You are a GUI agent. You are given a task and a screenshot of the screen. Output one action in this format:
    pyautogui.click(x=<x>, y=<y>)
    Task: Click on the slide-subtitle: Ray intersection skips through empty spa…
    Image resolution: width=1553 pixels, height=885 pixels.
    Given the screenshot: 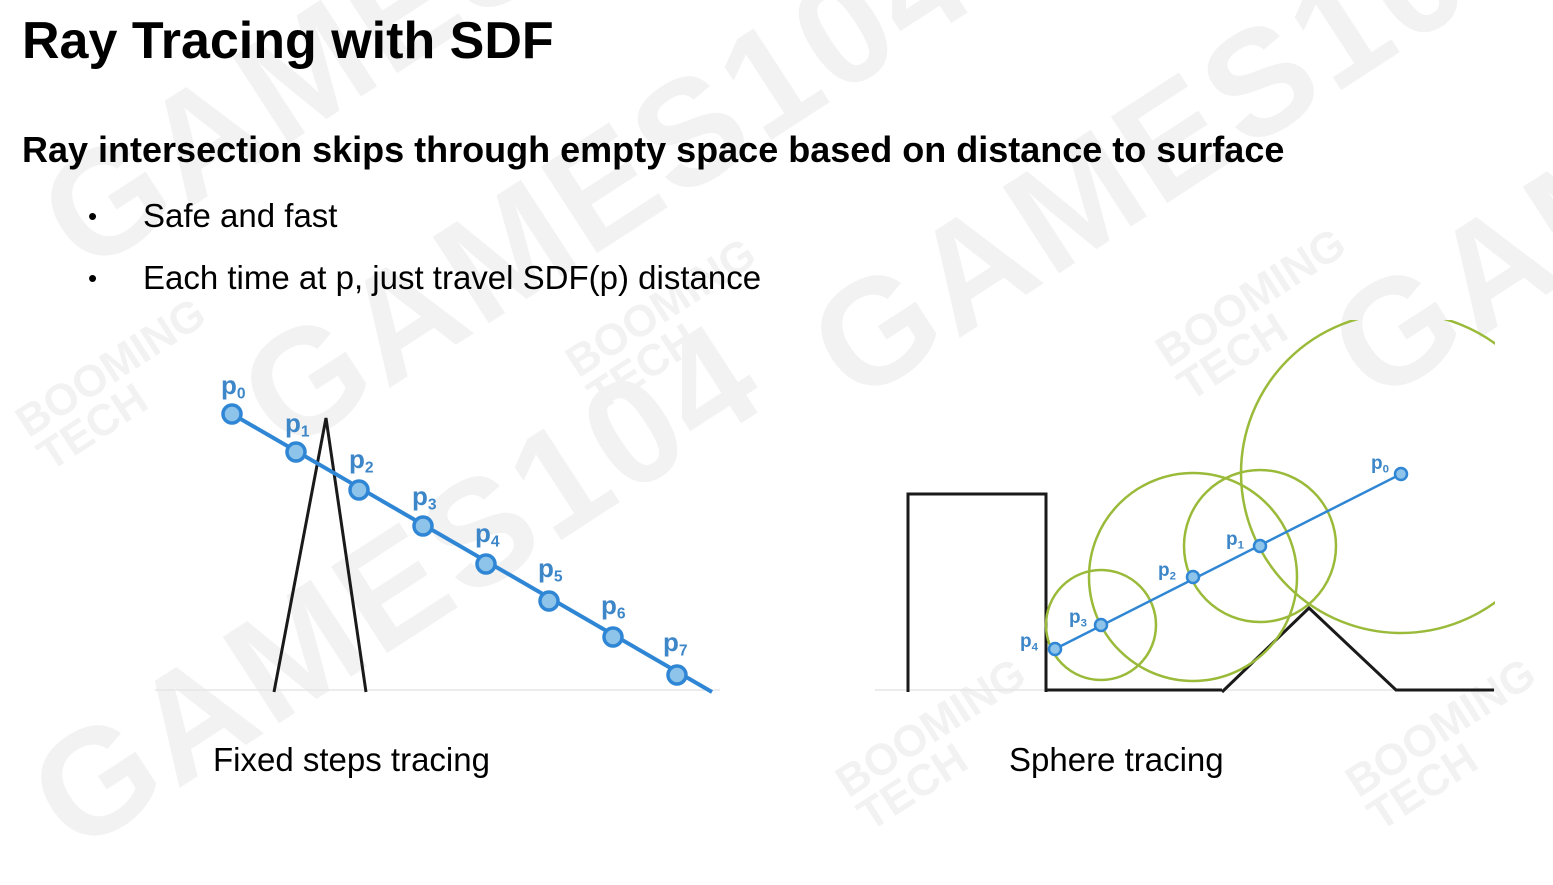 What is the action you would take?
    pyautogui.click(x=653, y=149)
    